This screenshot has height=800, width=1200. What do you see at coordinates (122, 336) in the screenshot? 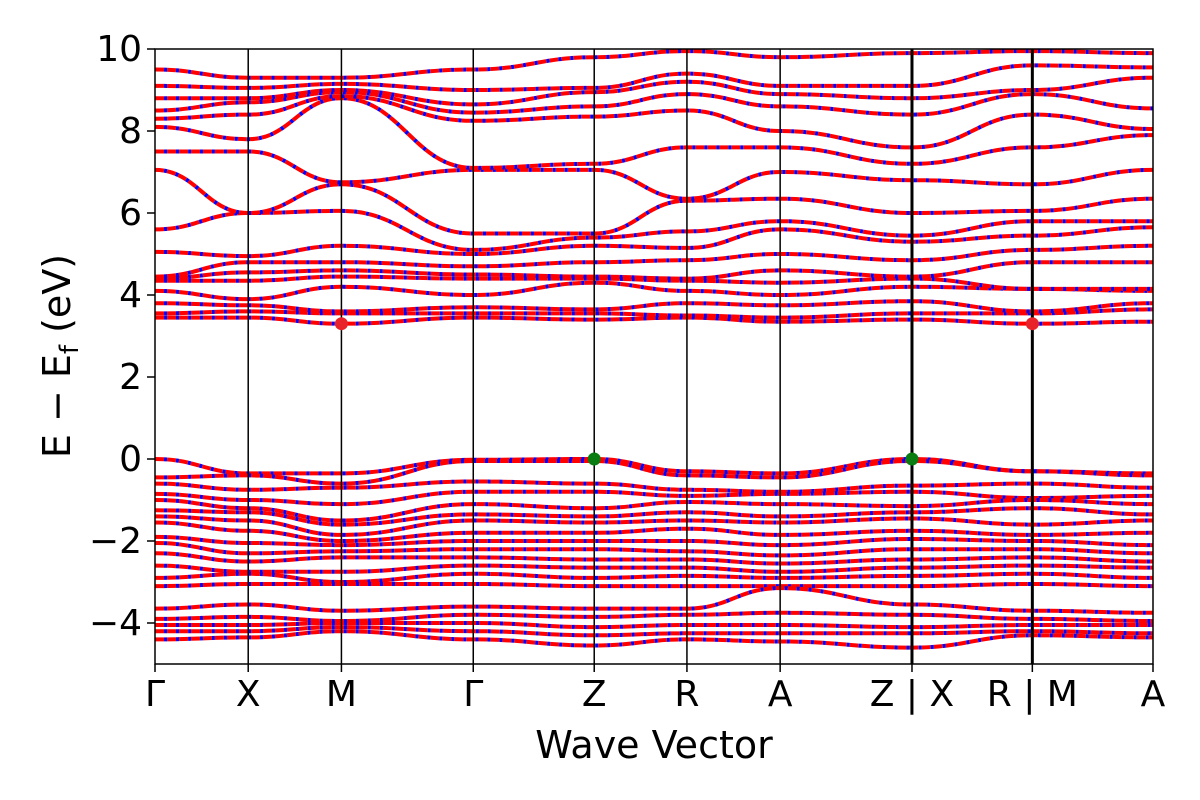
I see `y-axis-ticks: 10 8 6 4 2 0 −2 −4` at bounding box center [122, 336].